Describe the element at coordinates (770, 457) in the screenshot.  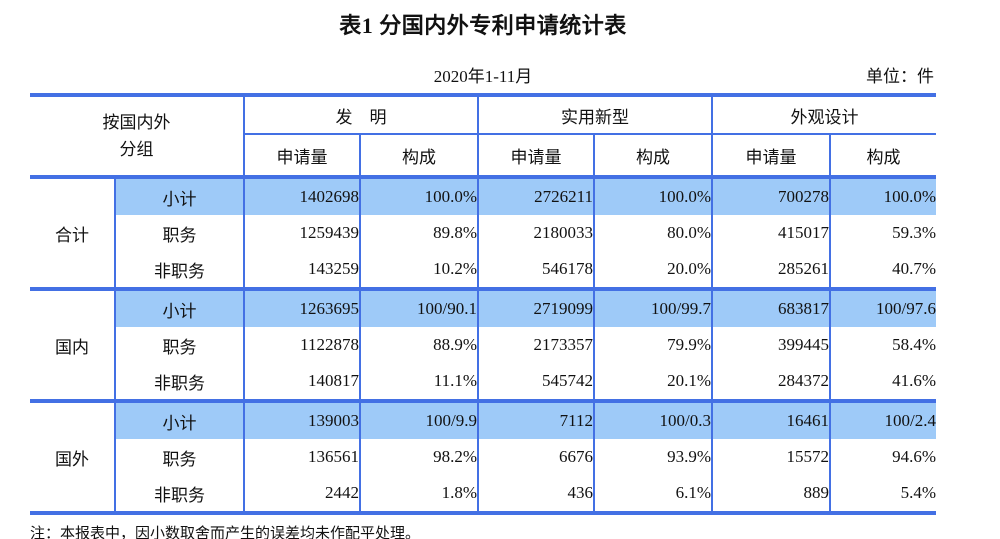
I see `data-cell: 15572` at that location.